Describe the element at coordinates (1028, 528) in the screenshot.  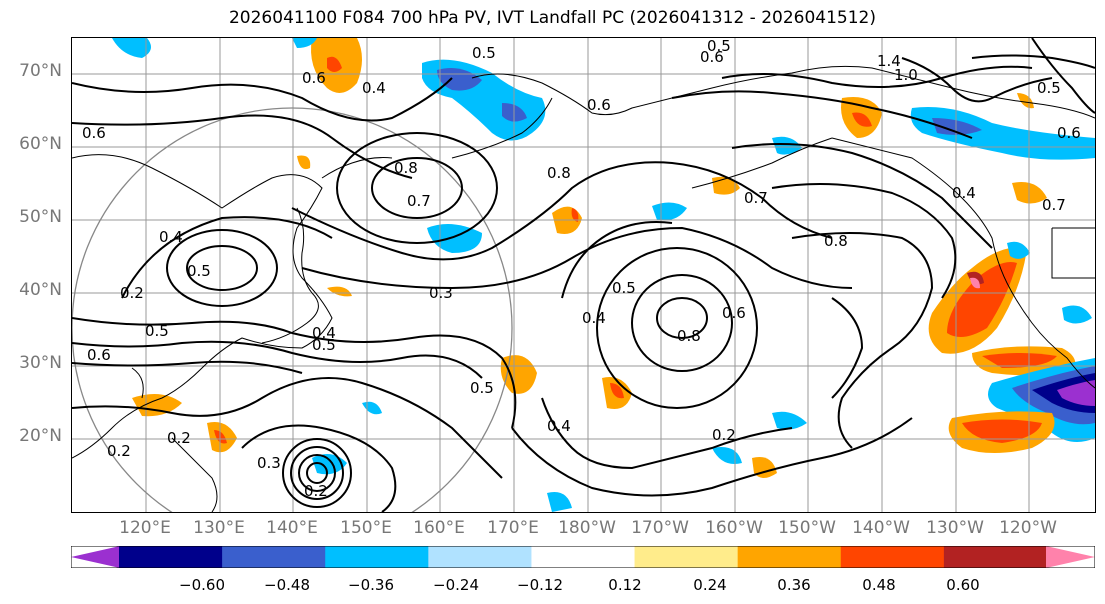
I see `lon-label-120w: 120°W` at that location.